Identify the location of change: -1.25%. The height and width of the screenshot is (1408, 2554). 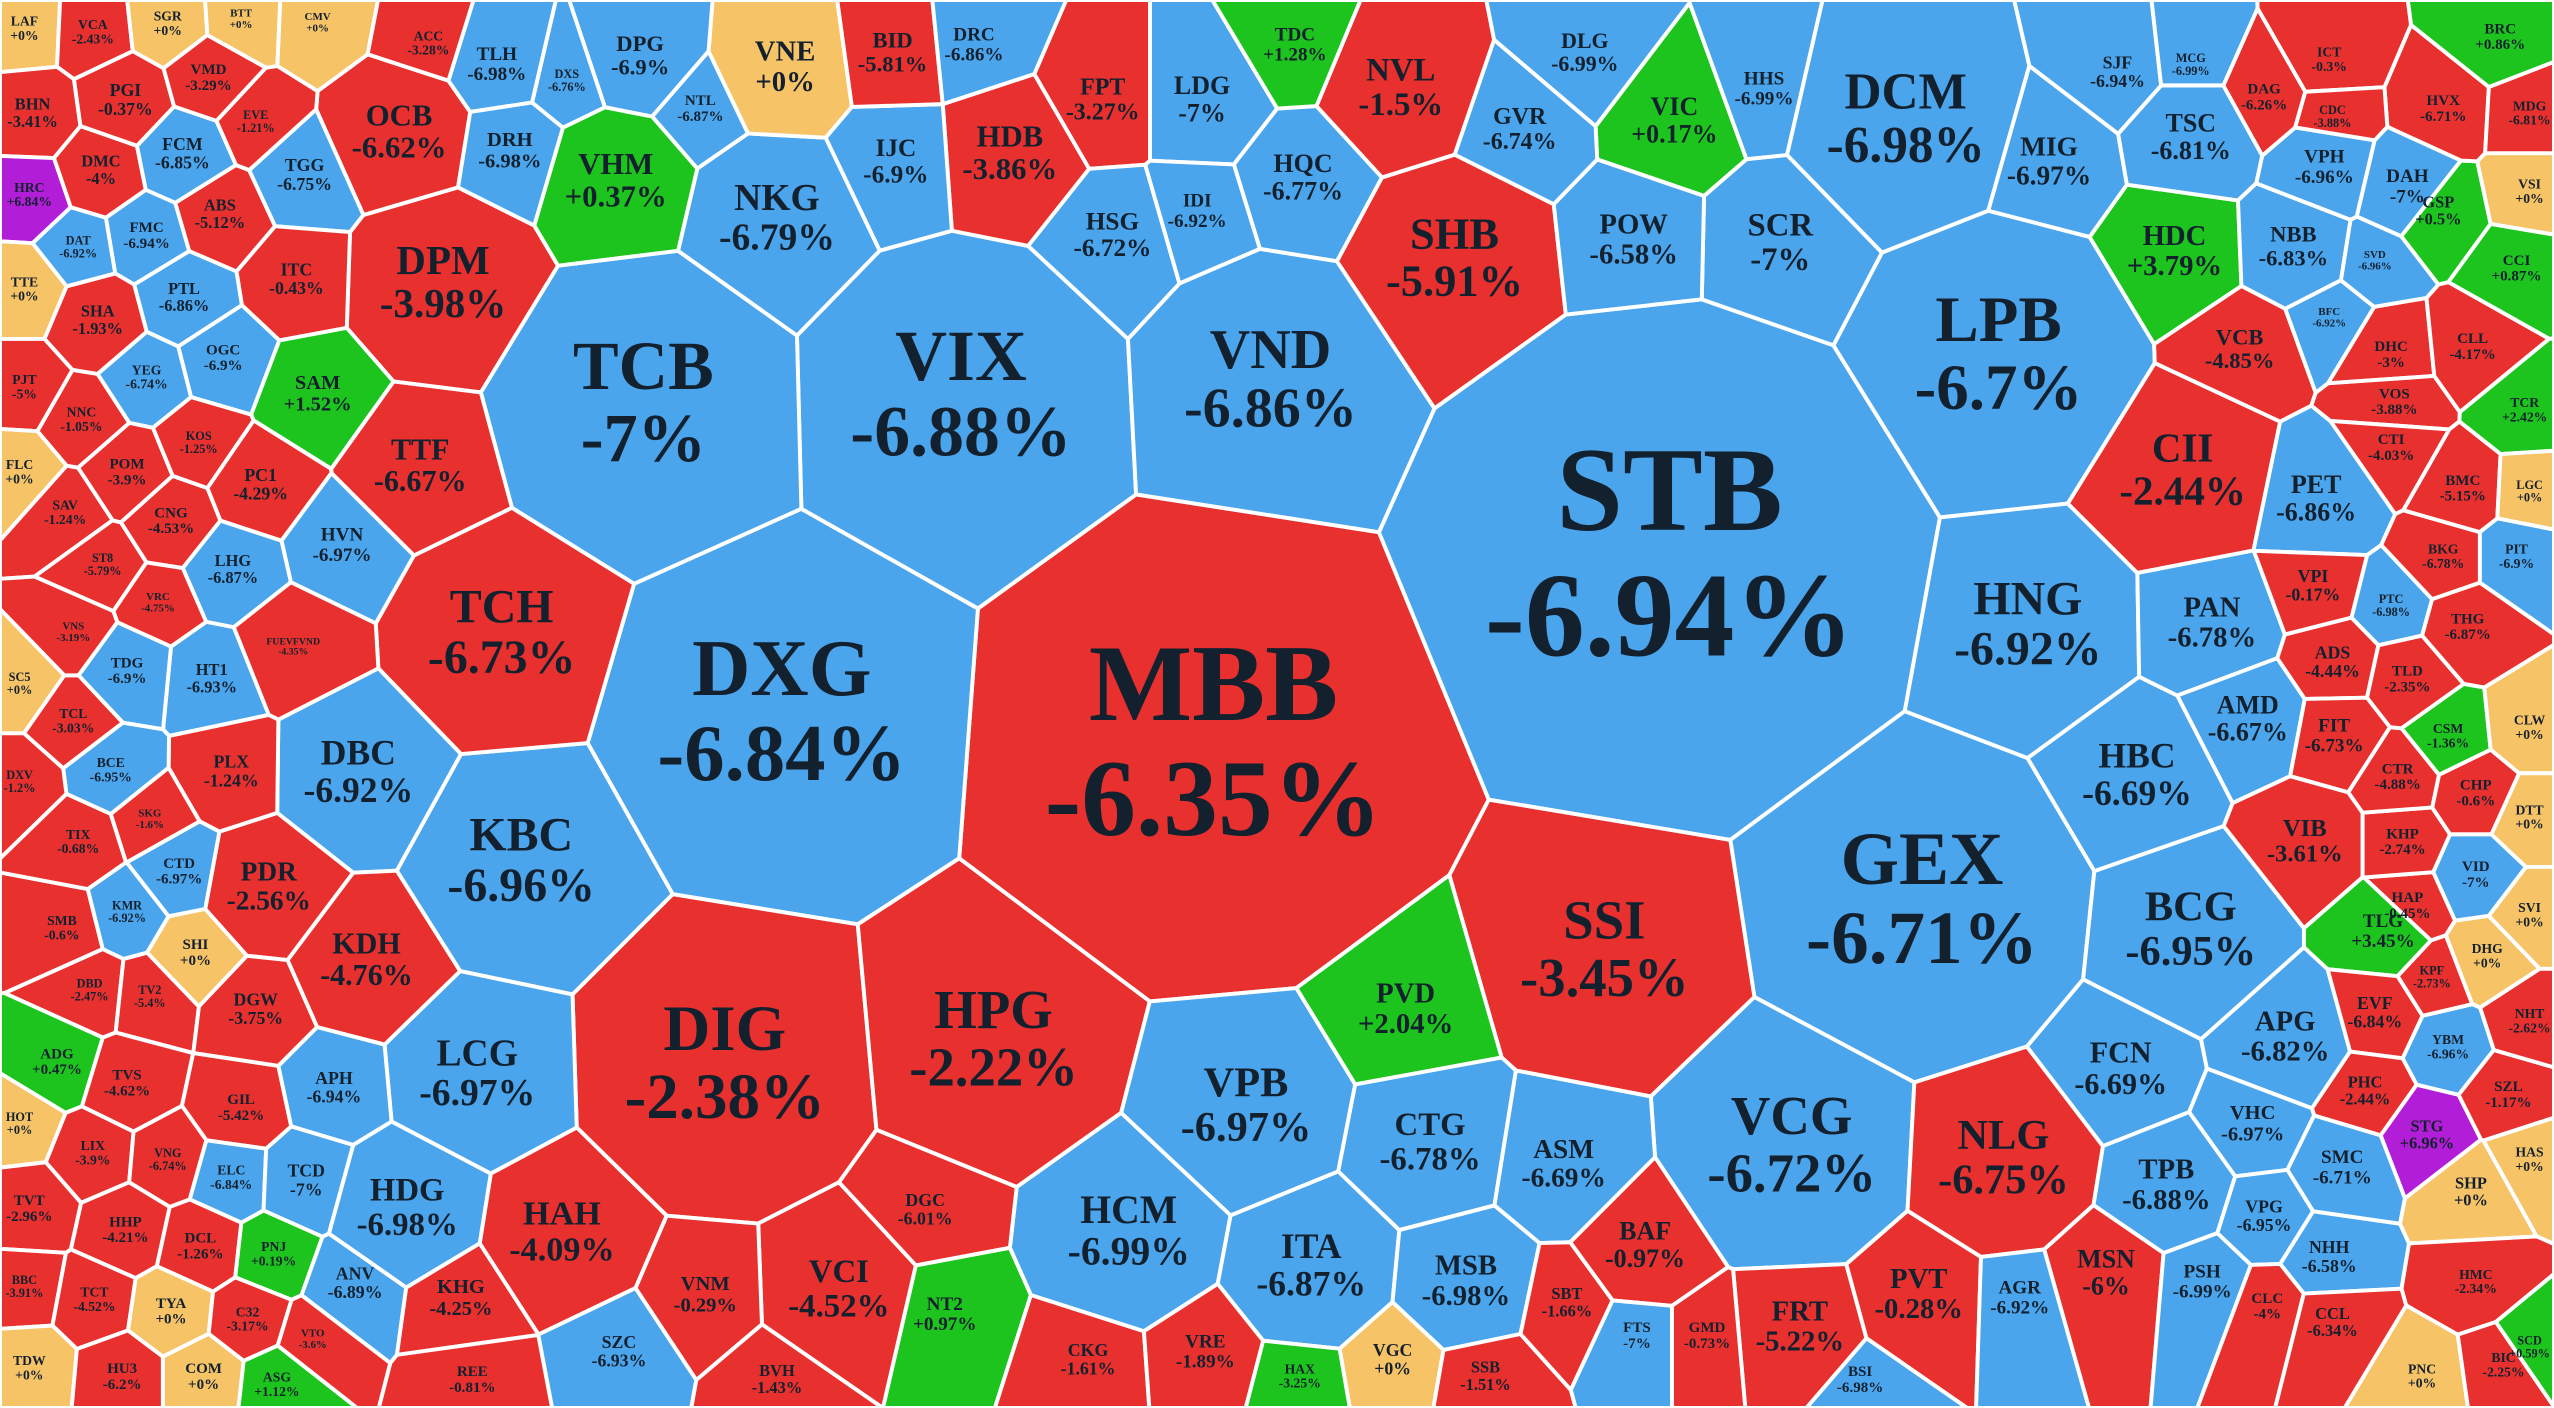
(199, 449).